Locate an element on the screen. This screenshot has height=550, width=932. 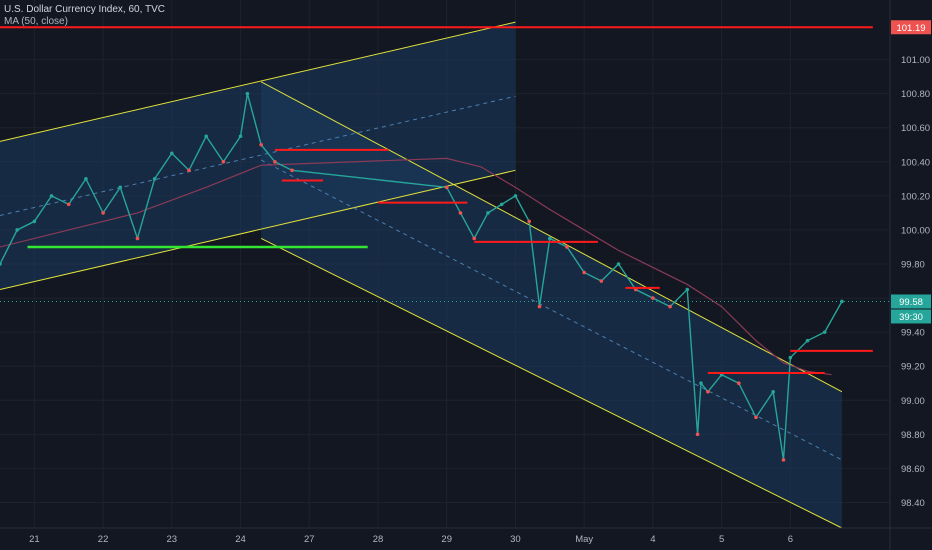
x-tick-label: 21 is located at coordinates (34, 539).